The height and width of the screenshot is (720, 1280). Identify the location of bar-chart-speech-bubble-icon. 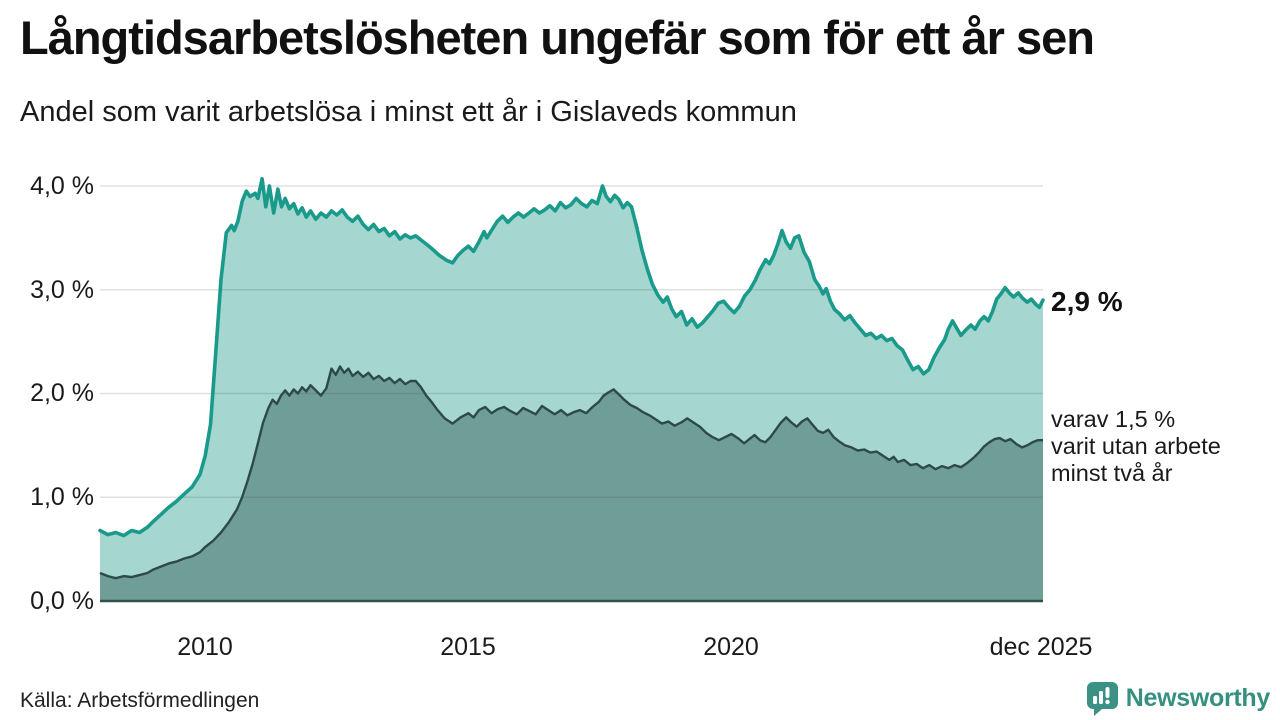
(1102, 699).